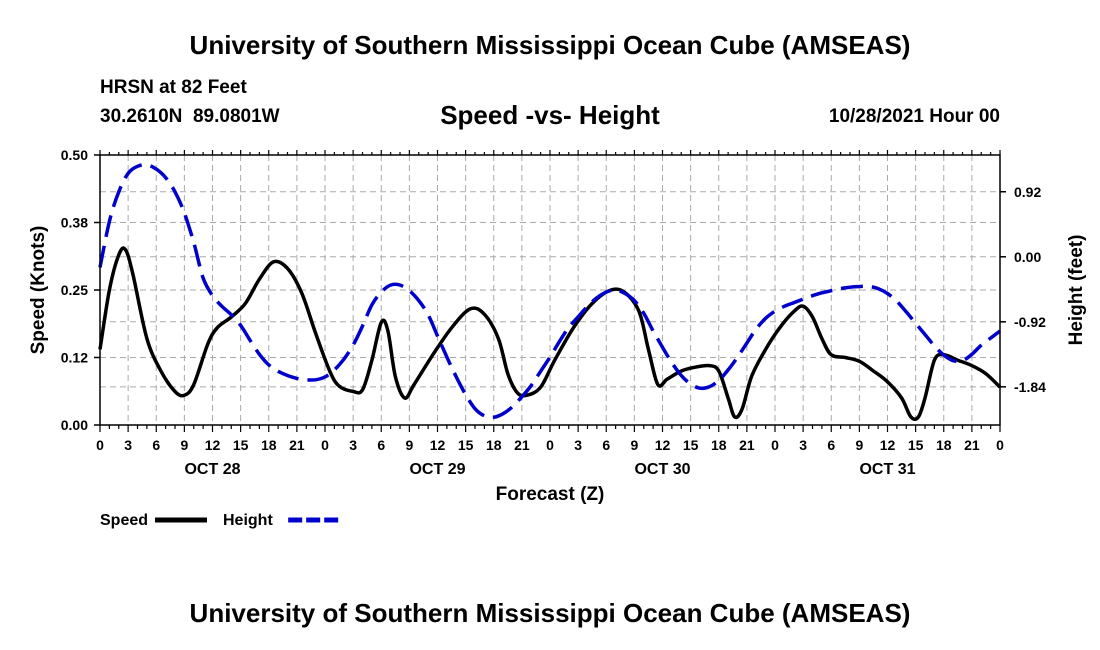  Describe the element at coordinates (550, 115) in the screenshot. I see `chart-title: Speed -vs- Height` at that location.